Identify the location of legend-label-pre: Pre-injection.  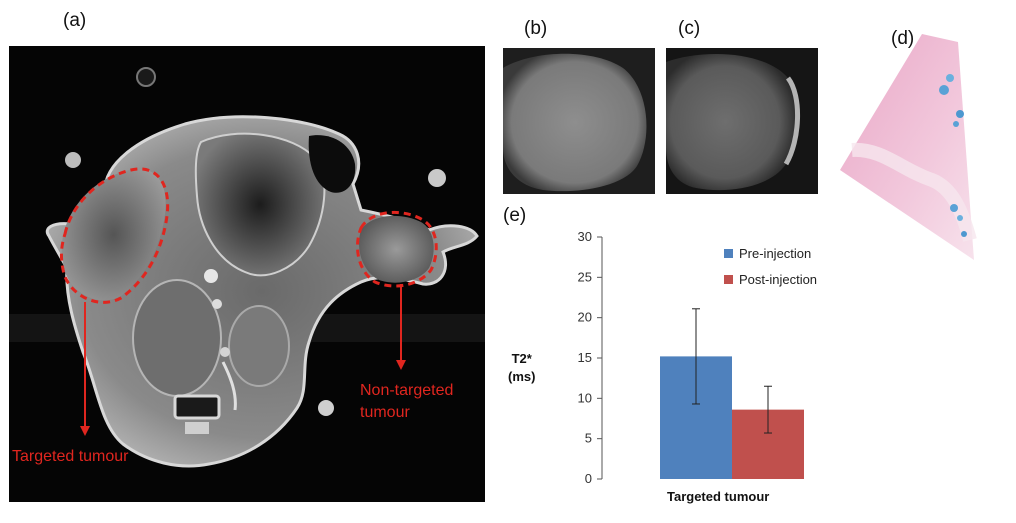
(775, 253).